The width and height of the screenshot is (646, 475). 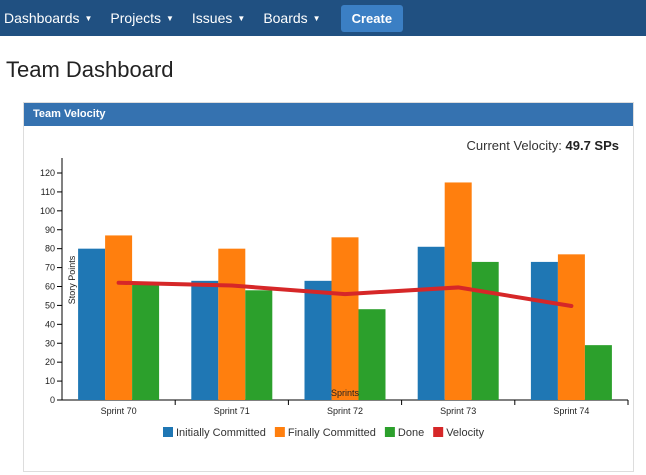 I want to click on current-velocity: Current Velocity: 49.7 SPs, so click(x=543, y=145).